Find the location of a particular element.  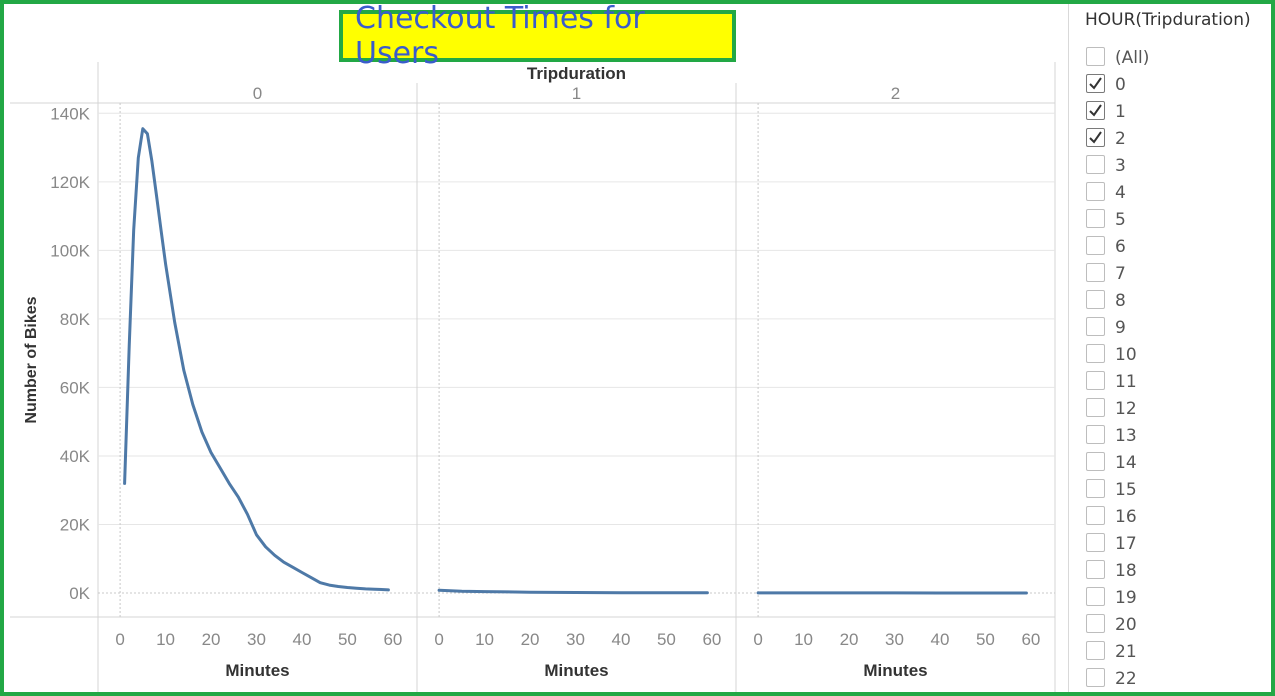

y-tick-label: 60K is located at coordinates (75, 387).